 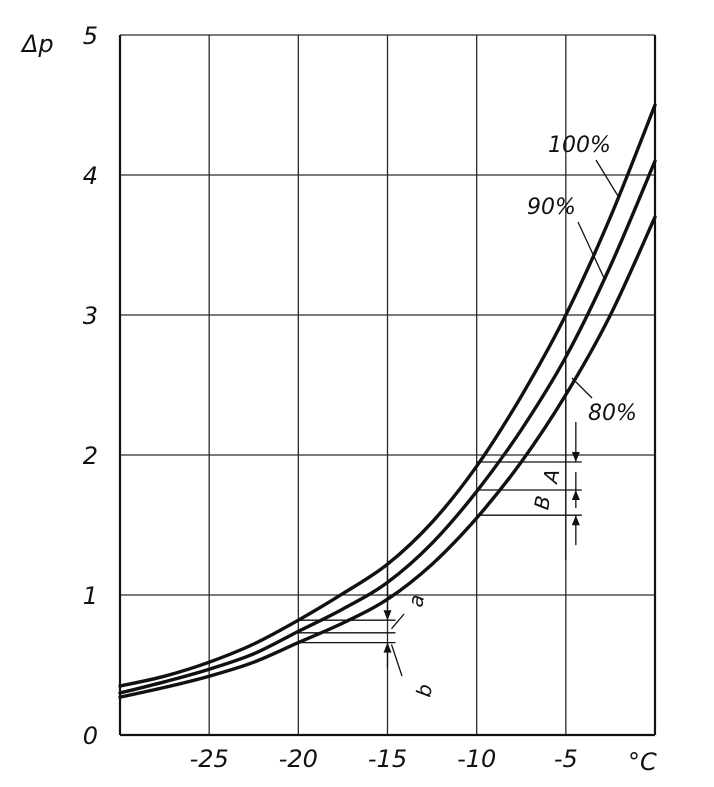 I want to click on x-tick-label: -20, so click(x=298, y=759).